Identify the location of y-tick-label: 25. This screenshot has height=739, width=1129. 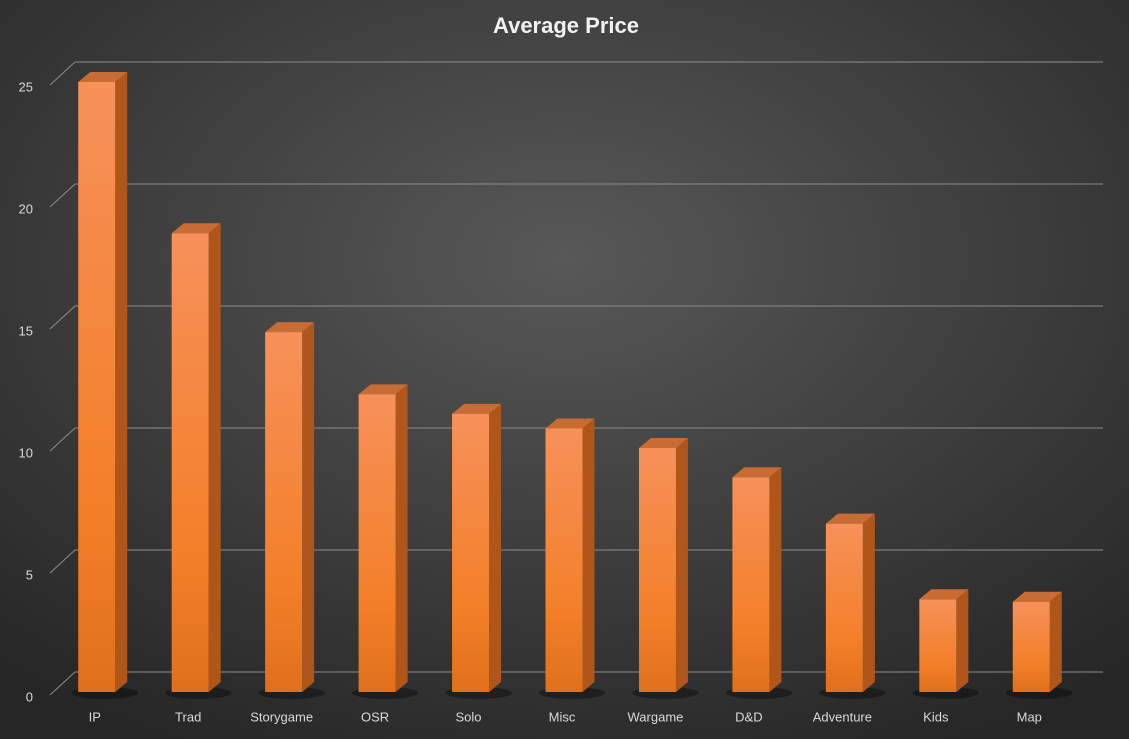
(26, 86).